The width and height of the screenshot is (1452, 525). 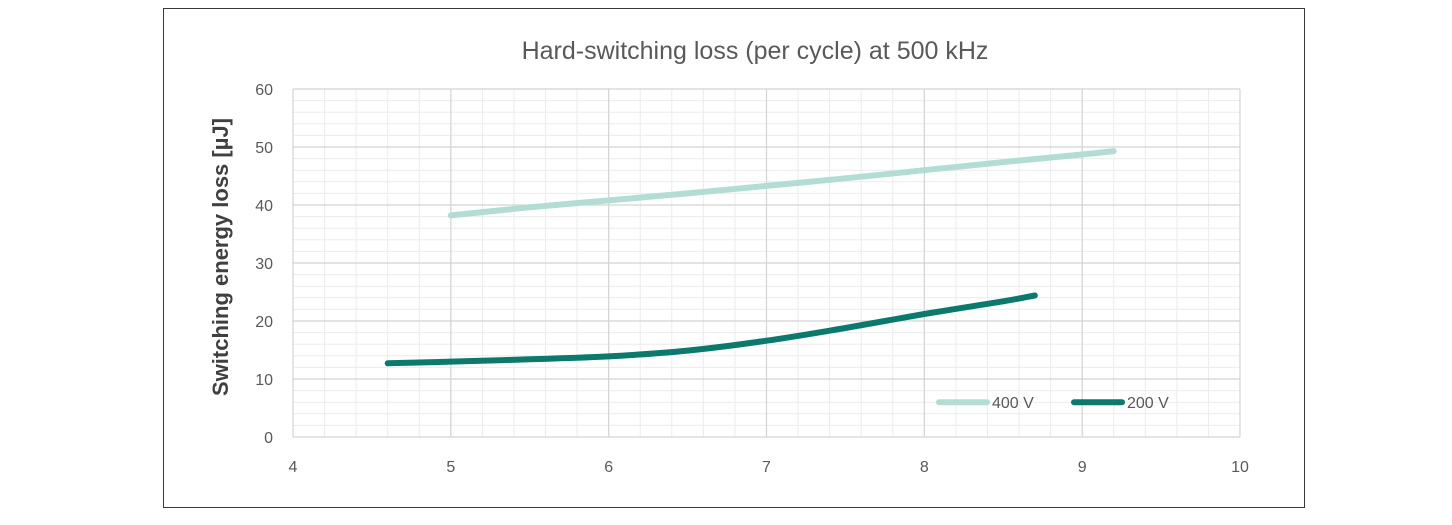 I want to click on y-tick-label: 60, so click(x=264, y=90).